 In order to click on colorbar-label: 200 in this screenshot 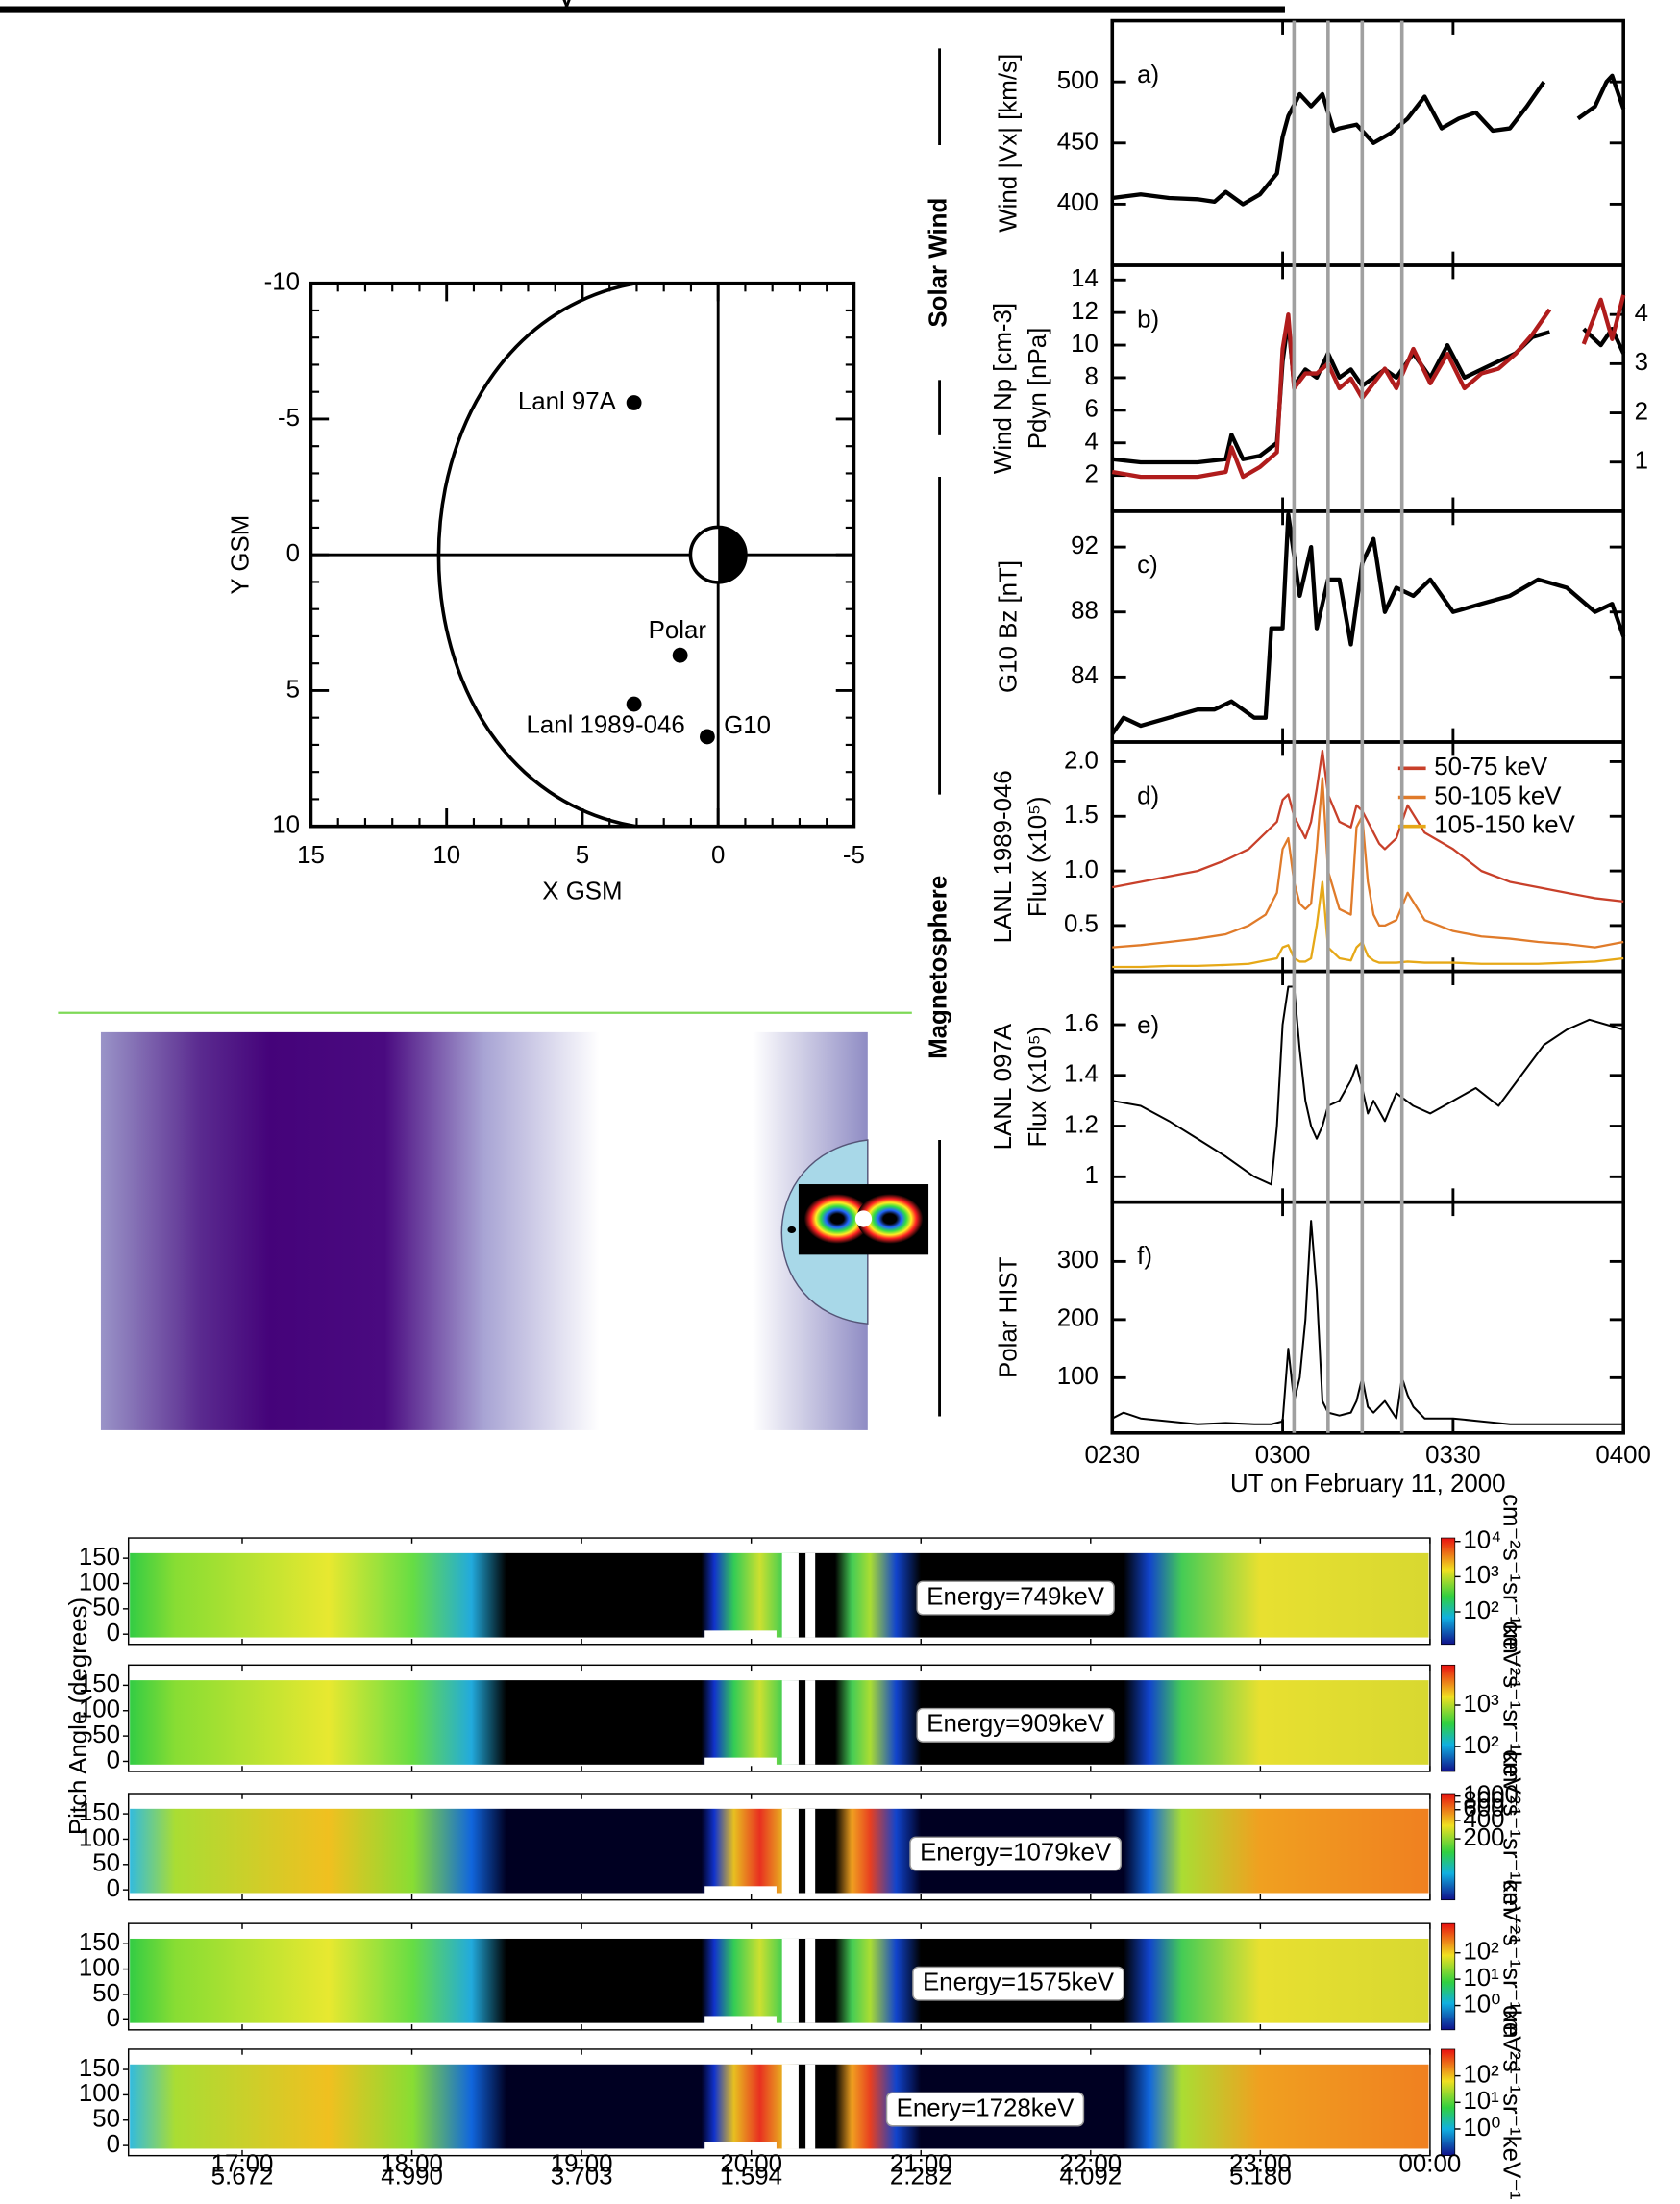, I will do `click(1483, 1837)`.